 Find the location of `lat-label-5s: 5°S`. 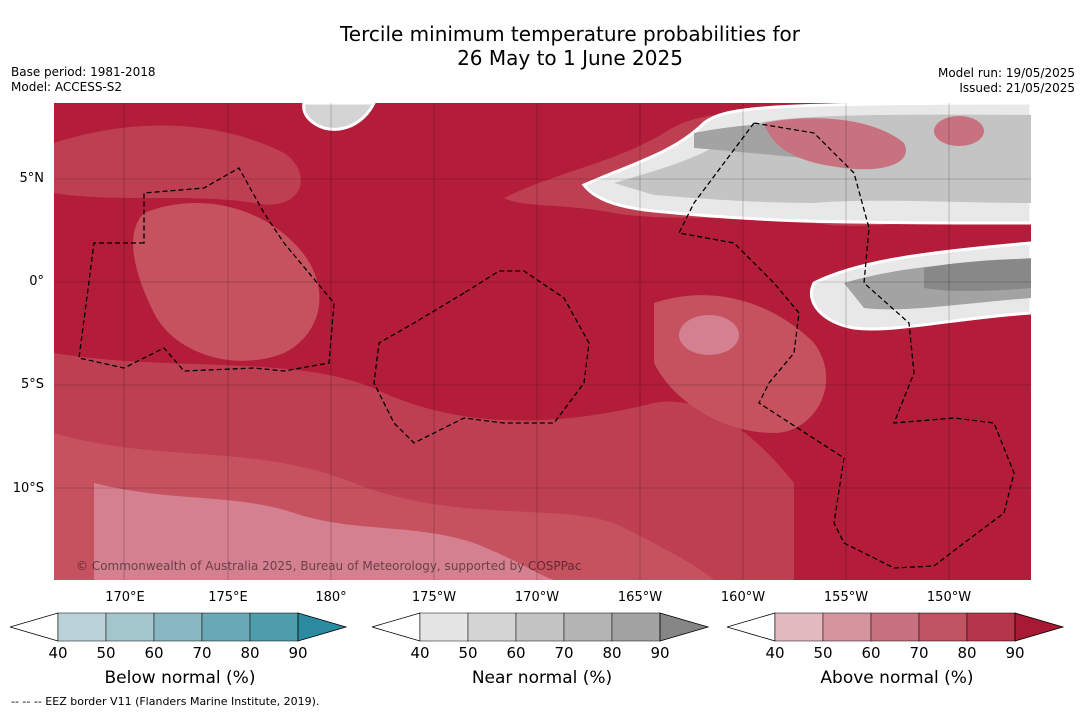

lat-label-5s: 5°S is located at coordinates (32, 384).